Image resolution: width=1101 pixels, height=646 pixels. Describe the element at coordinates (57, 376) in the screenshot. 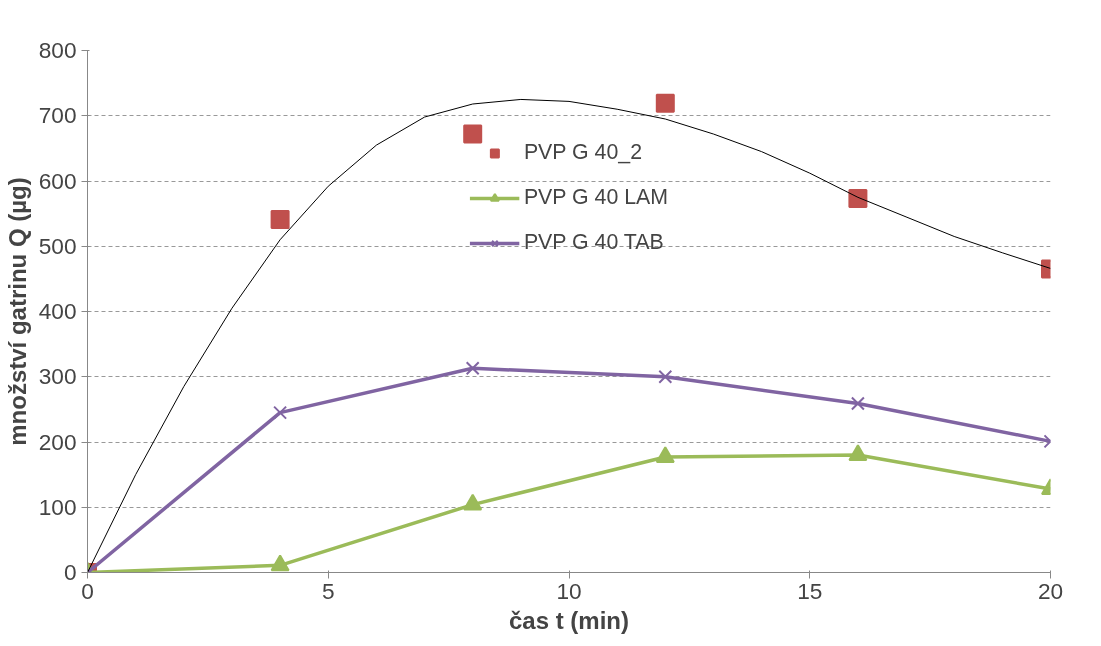

I see `y-tick-label: 300` at that location.